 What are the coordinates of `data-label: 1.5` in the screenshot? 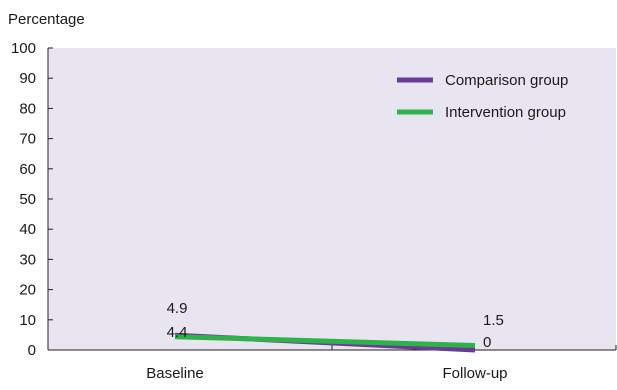 It's located at (493, 320).